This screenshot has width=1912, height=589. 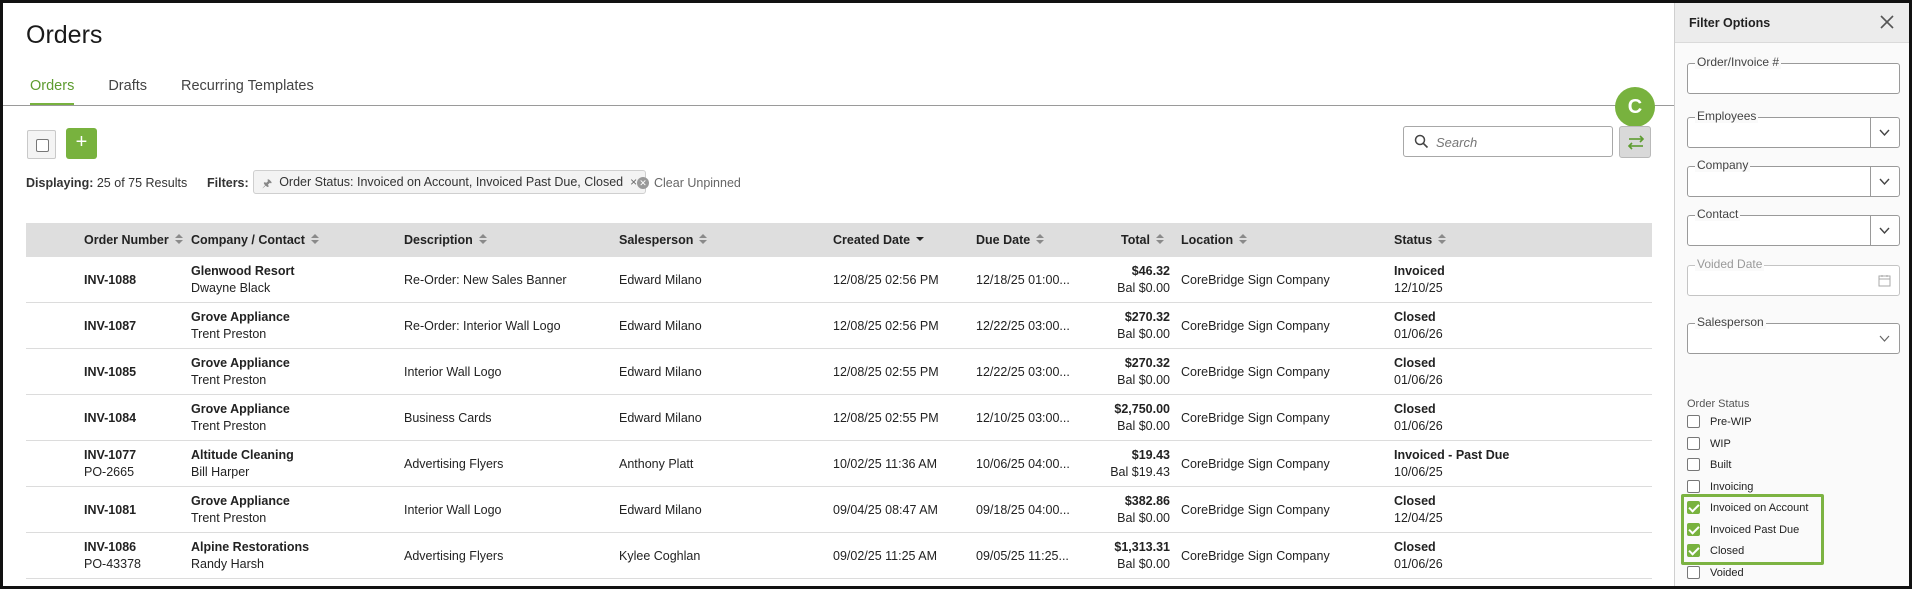 I want to click on created-date: 10/02/25 11:36 AM, so click(x=885, y=464).